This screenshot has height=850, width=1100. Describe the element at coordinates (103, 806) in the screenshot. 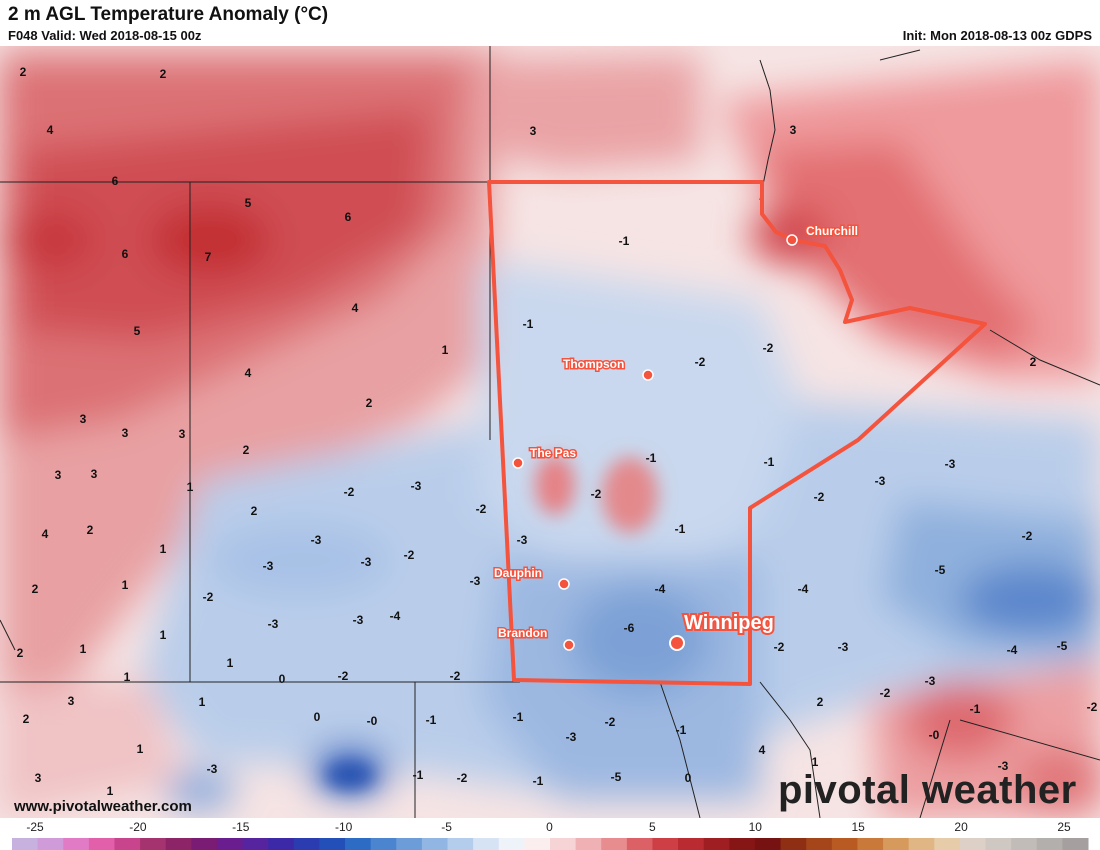

I see `website-url: www.pivotalweather.com` at that location.